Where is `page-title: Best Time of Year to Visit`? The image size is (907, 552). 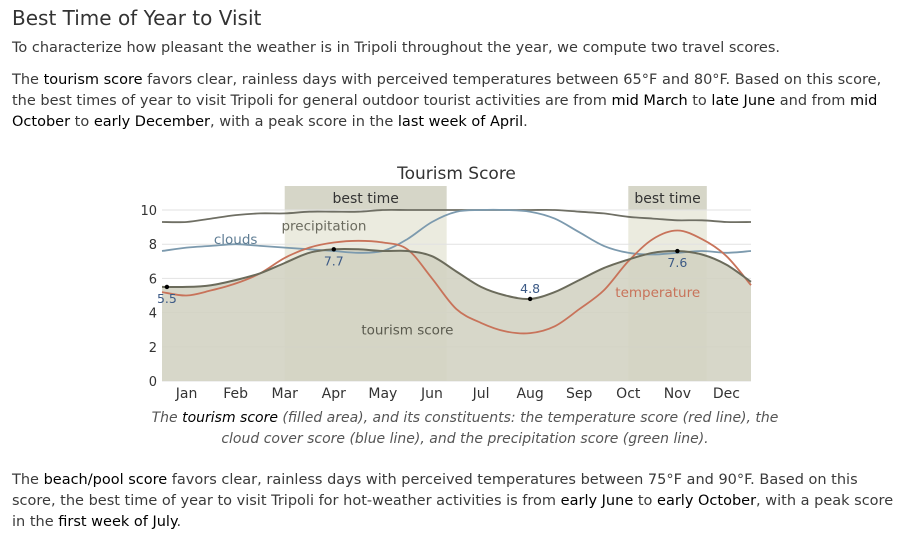
page-title: Best Time of Year to Visit is located at coordinates (137, 18).